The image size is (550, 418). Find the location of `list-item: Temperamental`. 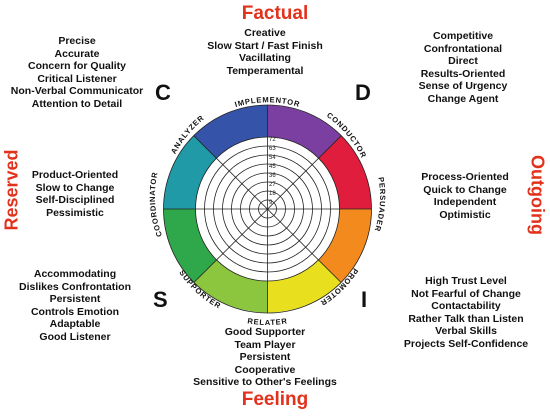

list-item: Temperamental is located at coordinates (265, 70).